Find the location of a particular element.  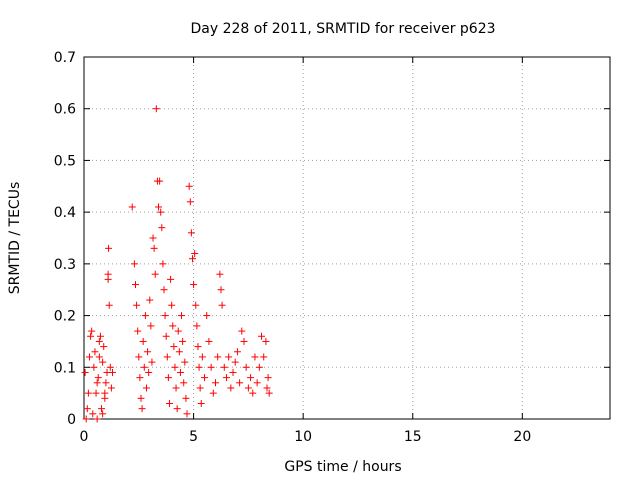

y-tick-label: 0.1 is located at coordinates (65, 368).